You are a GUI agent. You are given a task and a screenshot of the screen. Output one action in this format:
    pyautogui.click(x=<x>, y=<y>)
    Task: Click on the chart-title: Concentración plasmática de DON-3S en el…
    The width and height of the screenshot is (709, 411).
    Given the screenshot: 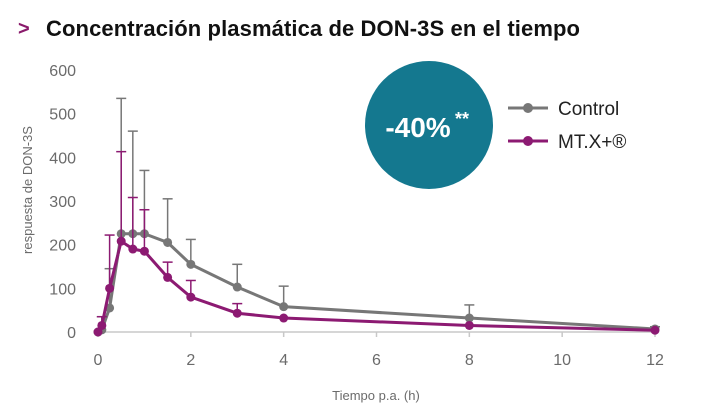 What is the action you would take?
    pyautogui.click(x=313, y=28)
    